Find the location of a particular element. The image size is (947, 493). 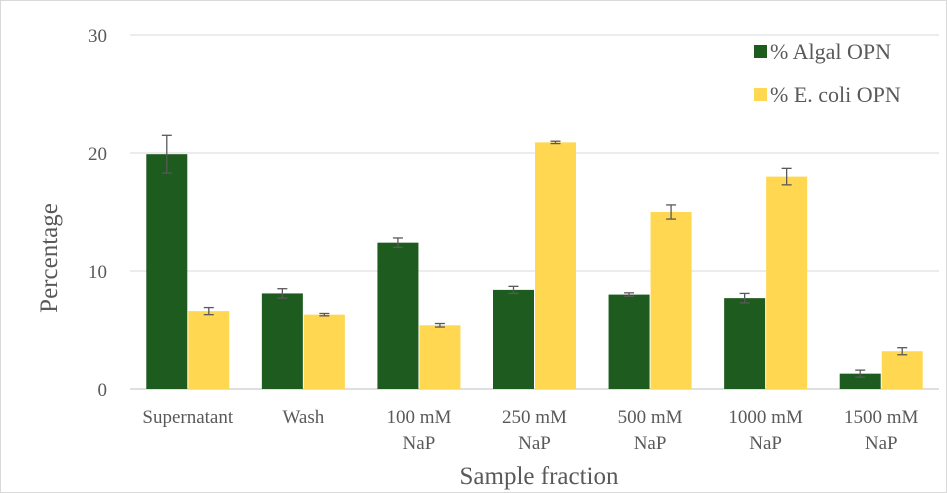

x-tick-label-line: 500 mM is located at coordinates (650, 417).